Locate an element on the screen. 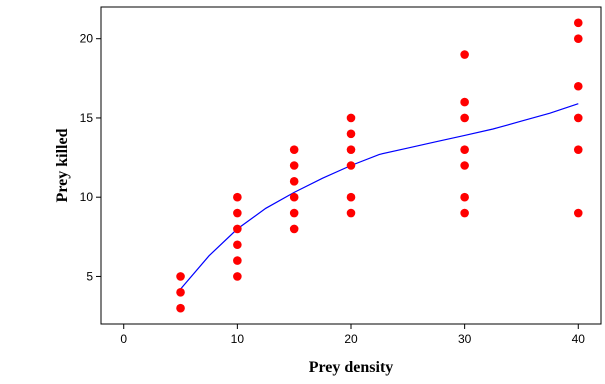 This screenshot has width=605, height=384. x-tick-label: 30 is located at coordinates (465, 339).